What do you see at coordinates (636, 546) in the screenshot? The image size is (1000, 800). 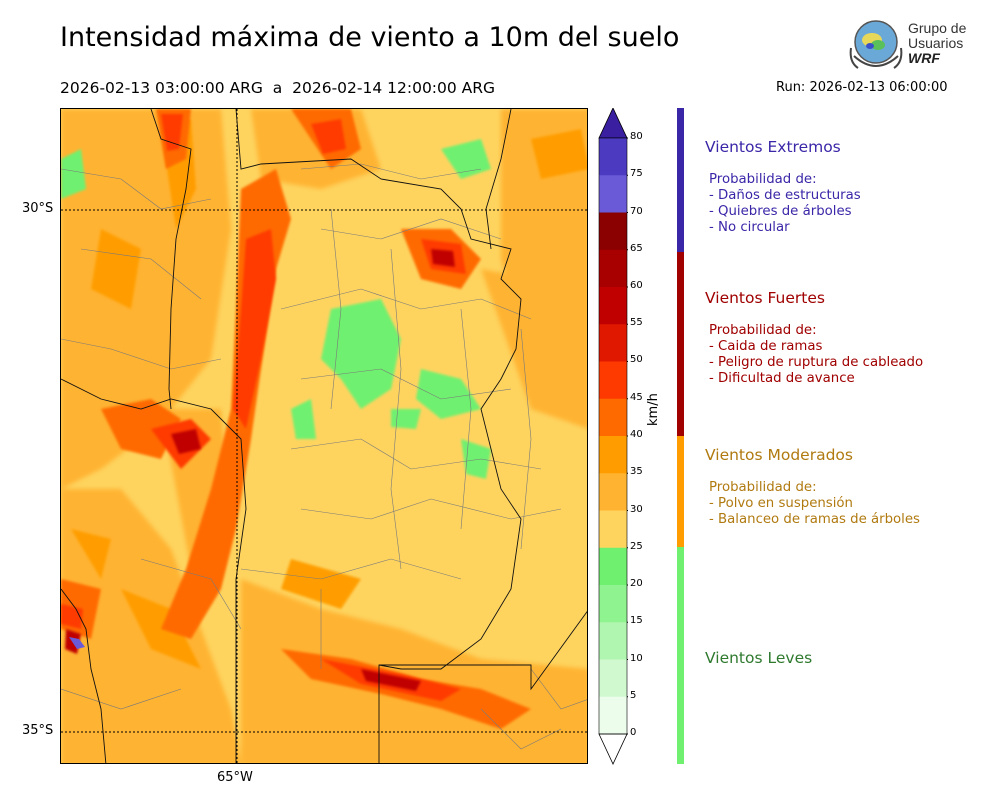 I see `colorbar-tick: 25` at bounding box center [636, 546].